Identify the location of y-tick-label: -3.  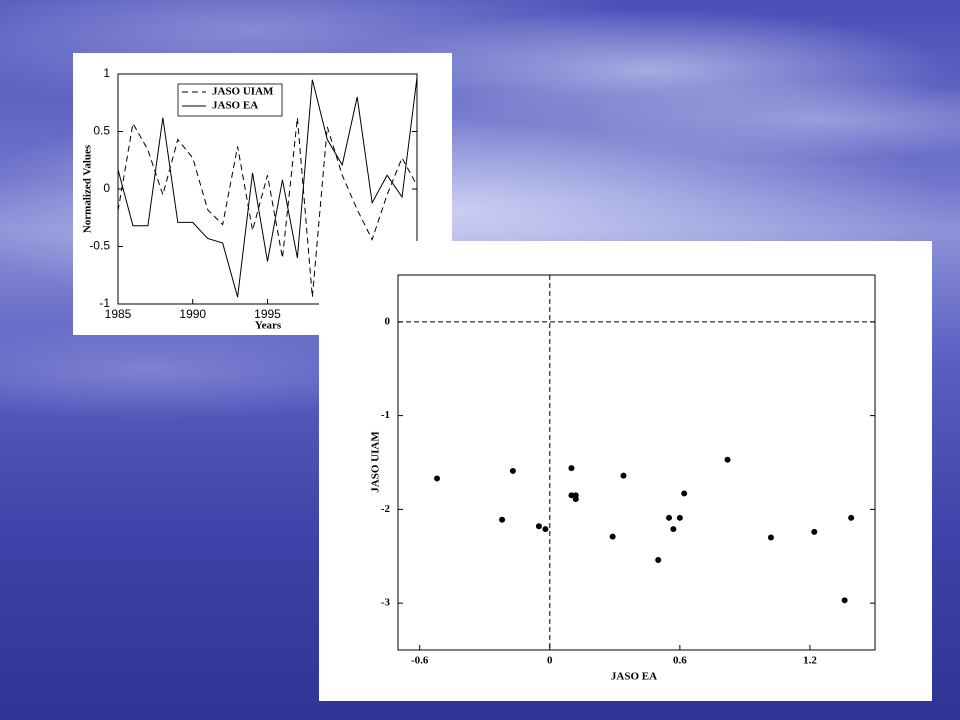
(386, 603).